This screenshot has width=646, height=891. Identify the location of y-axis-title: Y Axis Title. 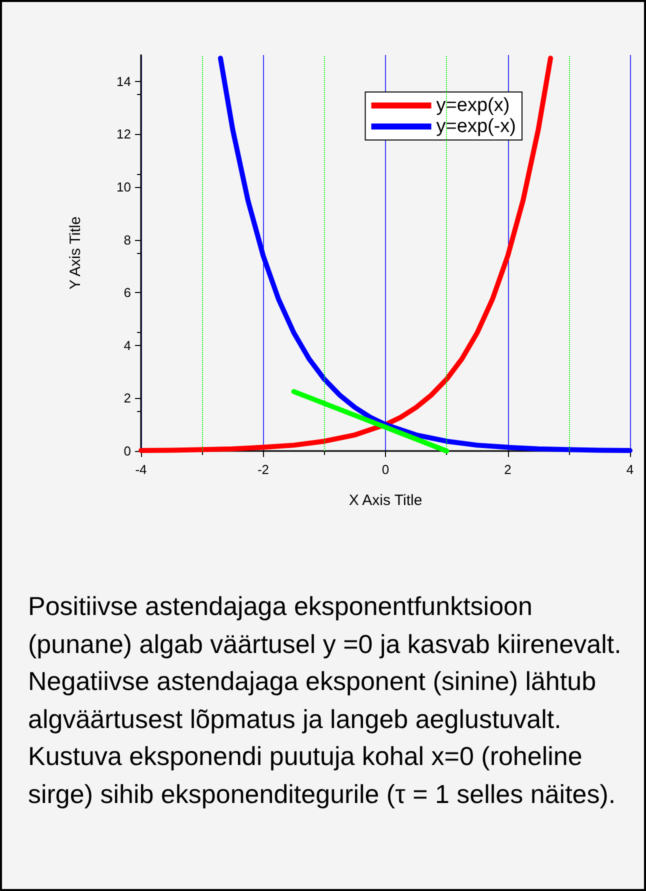
(75, 253).